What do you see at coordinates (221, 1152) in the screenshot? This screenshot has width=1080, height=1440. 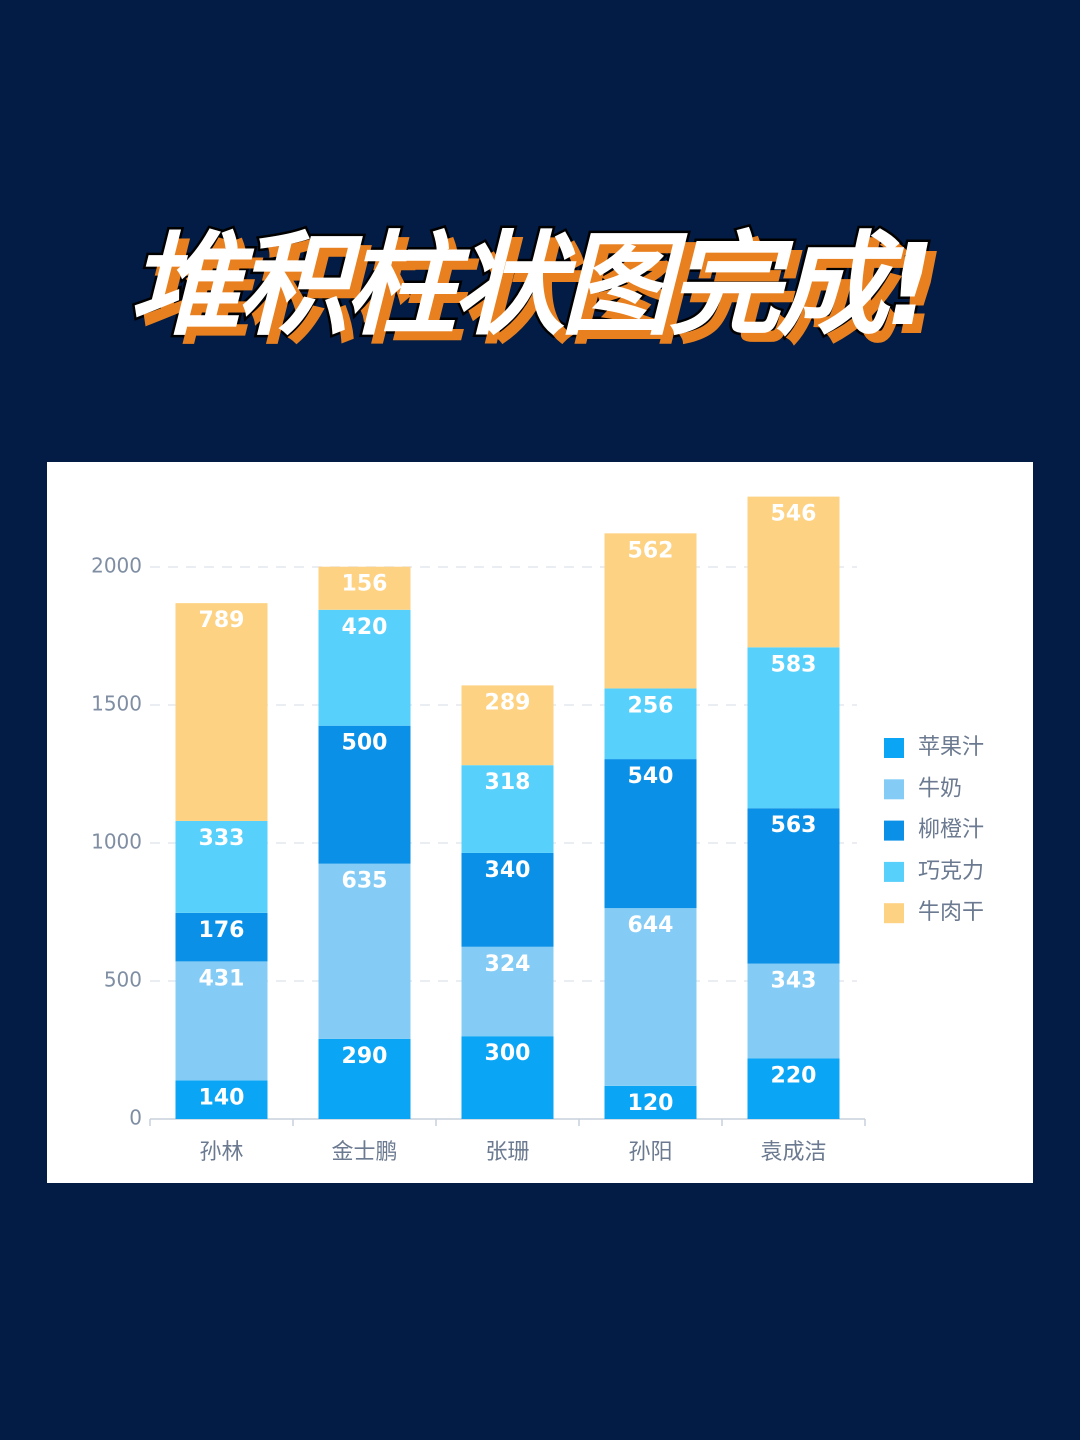 I see `x-tick-label: 孙林` at bounding box center [221, 1152].